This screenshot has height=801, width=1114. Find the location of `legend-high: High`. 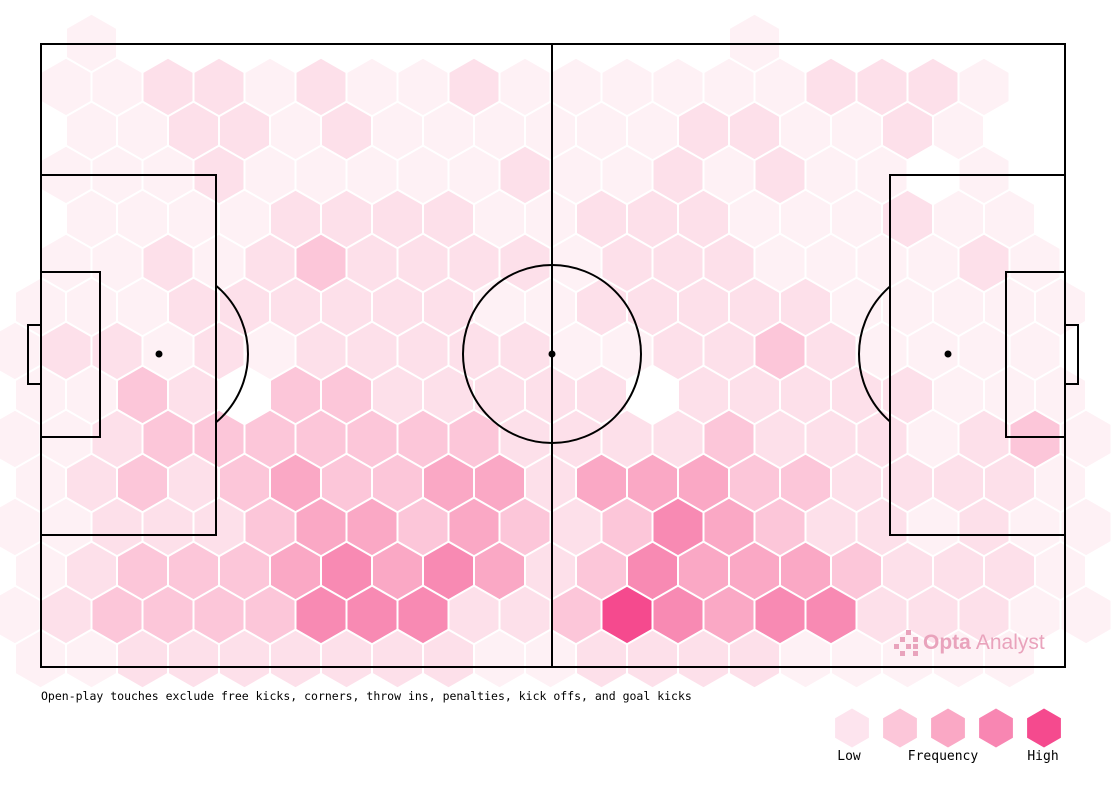

legend-high: High is located at coordinates (1042, 756).